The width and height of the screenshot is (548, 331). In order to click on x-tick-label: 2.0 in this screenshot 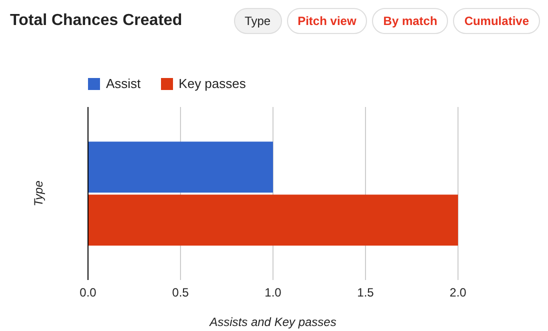, I will do `click(458, 293)`.